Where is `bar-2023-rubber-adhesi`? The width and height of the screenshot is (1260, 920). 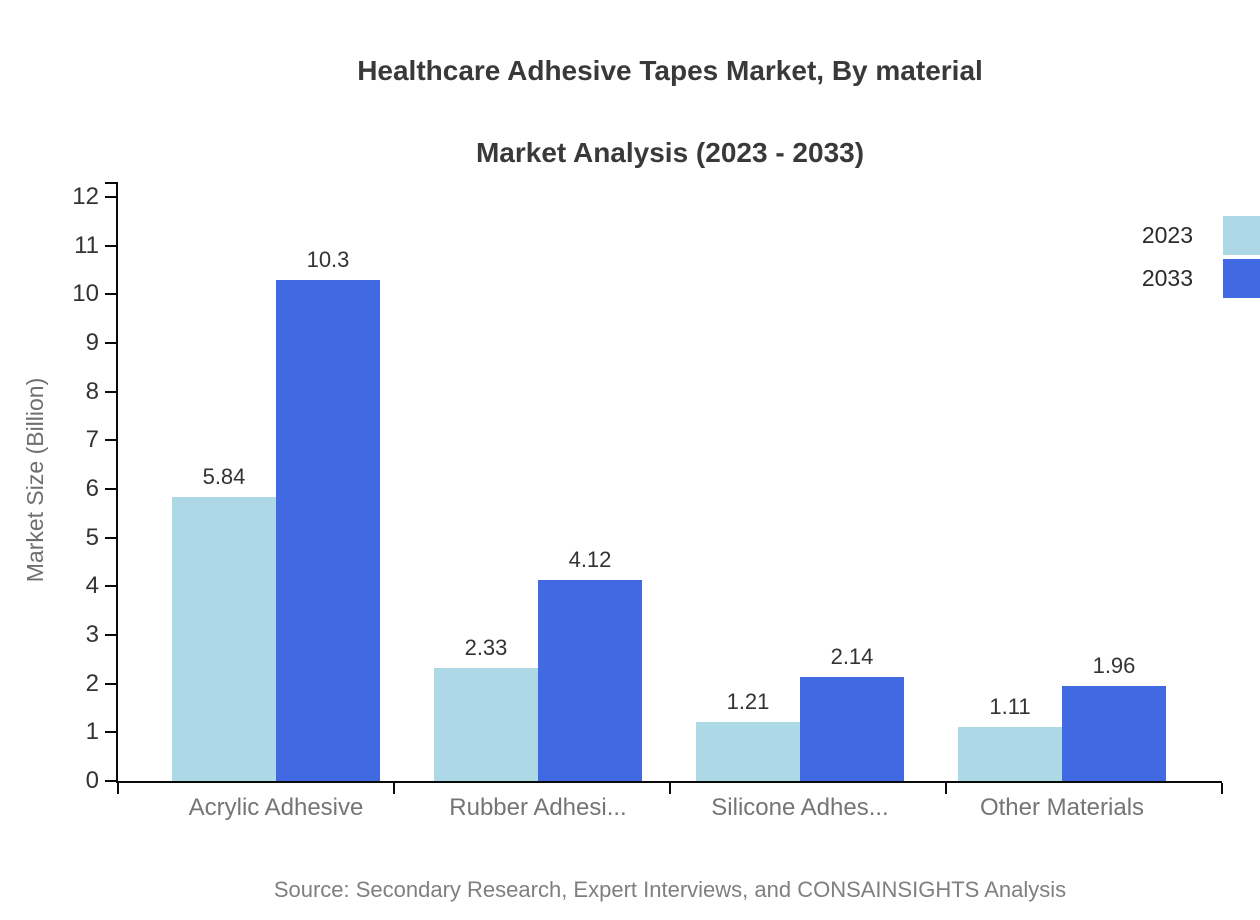 bar-2023-rubber-adhesi is located at coordinates (486, 724).